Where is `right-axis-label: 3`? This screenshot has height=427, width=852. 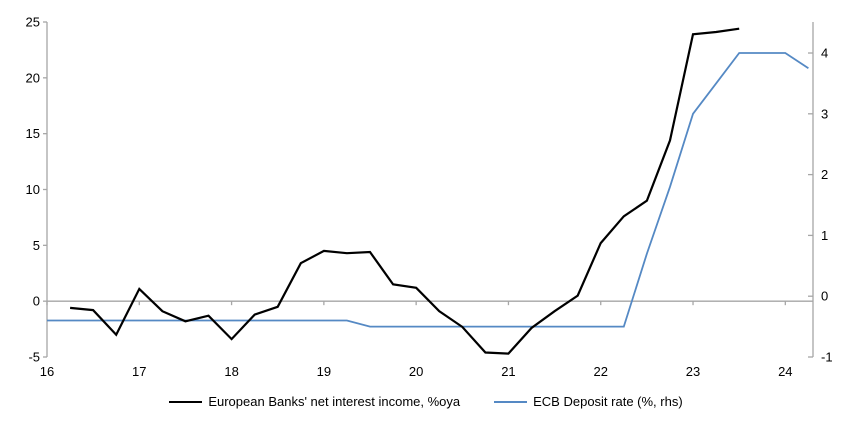 right-axis-label: 3 is located at coordinates (824, 113).